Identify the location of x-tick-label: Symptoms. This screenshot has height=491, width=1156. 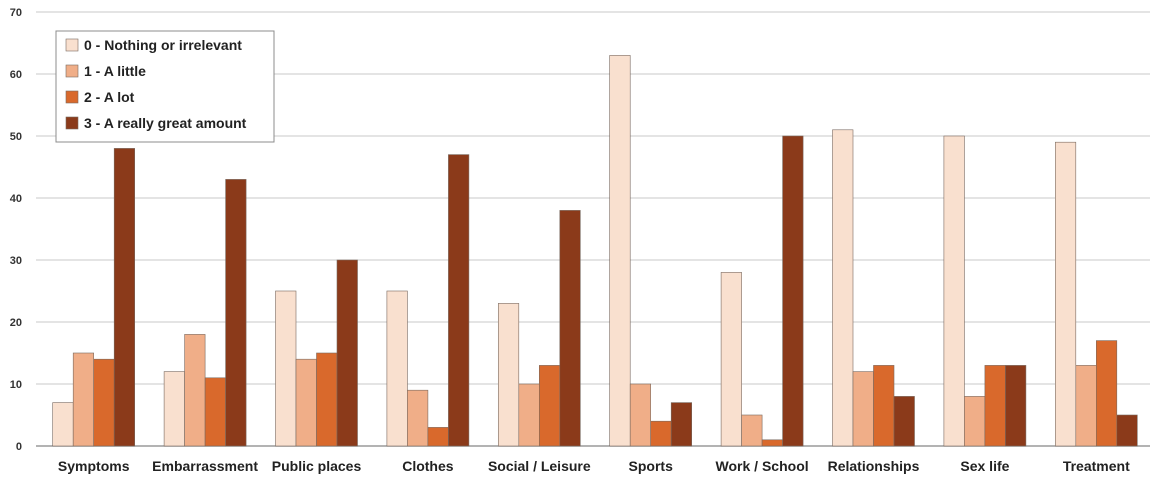
(94, 466).